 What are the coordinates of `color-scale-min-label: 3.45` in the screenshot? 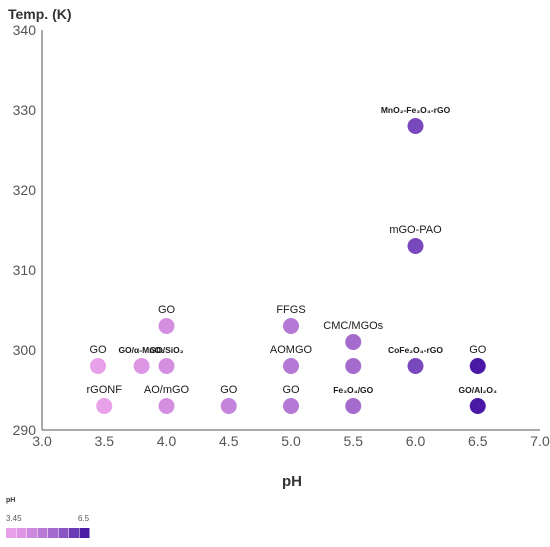 It's located at (14, 518).